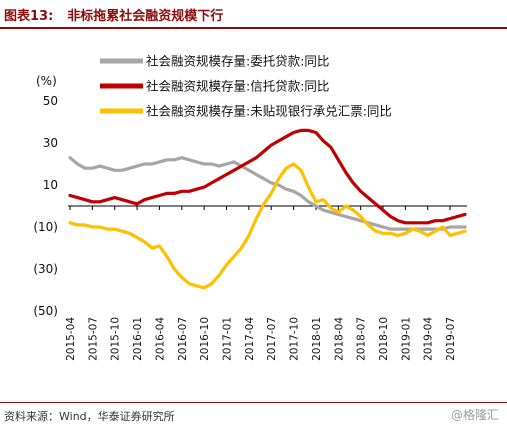 The height and width of the screenshot is (429, 507). What do you see at coordinates (50, 185) in the screenshot?
I see `y-tick-label: 10` at bounding box center [50, 185].